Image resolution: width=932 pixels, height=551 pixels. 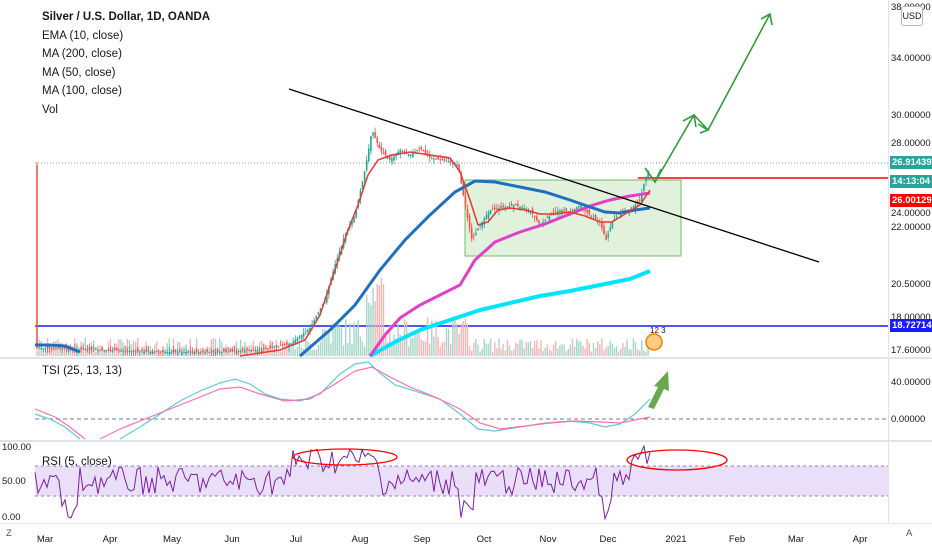 I want to click on arrow-head-small, so click(x=653, y=175).